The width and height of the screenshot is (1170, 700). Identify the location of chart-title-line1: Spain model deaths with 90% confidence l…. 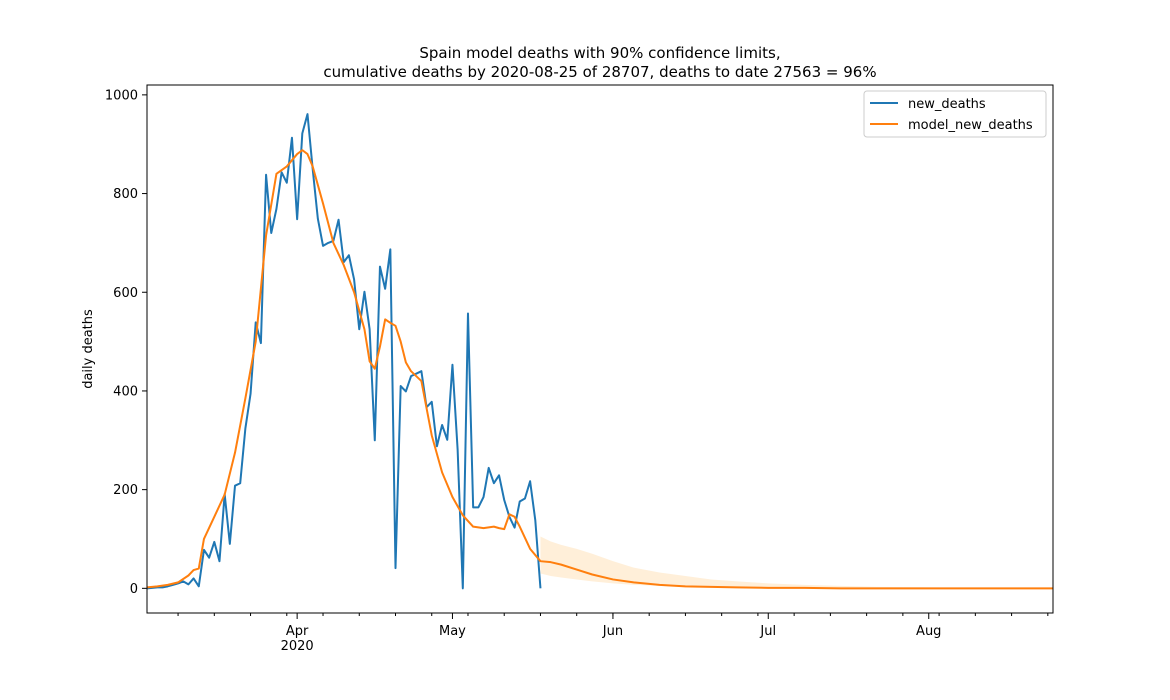
(599, 53).